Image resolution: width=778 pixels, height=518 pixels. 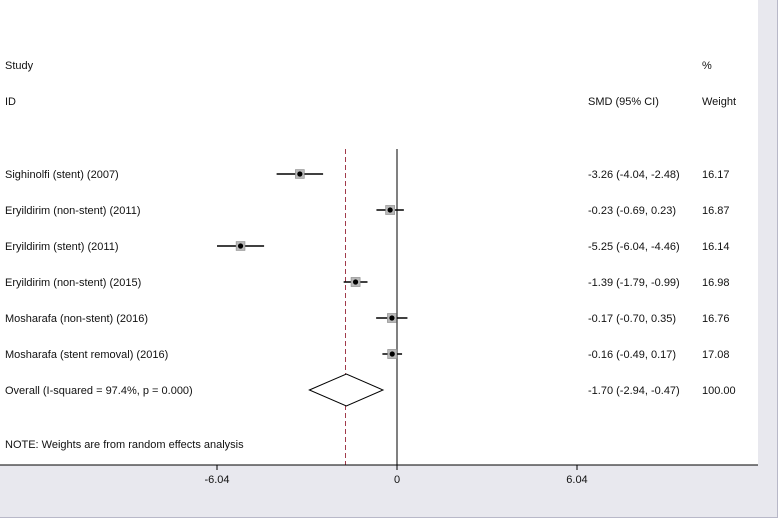 I want to click on header-study: Study, so click(x=19, y=66).